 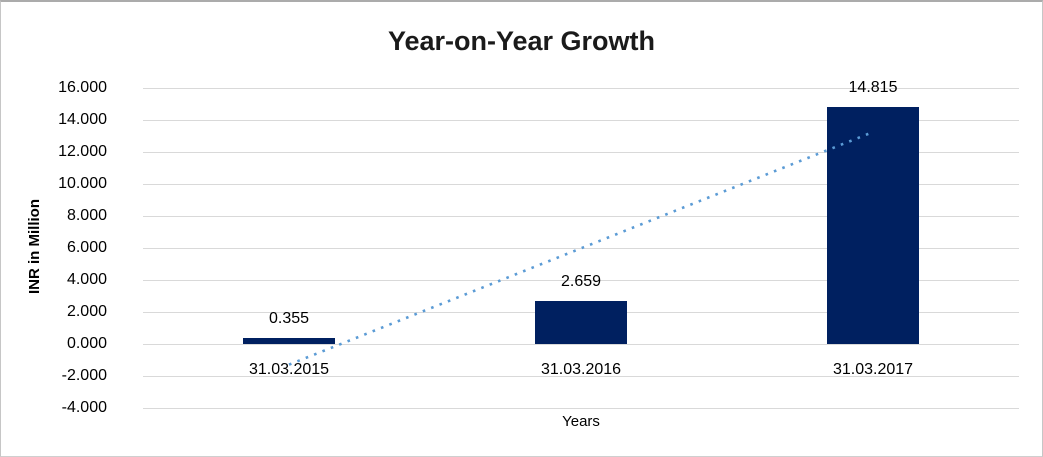 What do you see at coordinates (86, 311) in the screenshot?
I see `y-tick-label: 2.000` at bounding box center [86, 311].